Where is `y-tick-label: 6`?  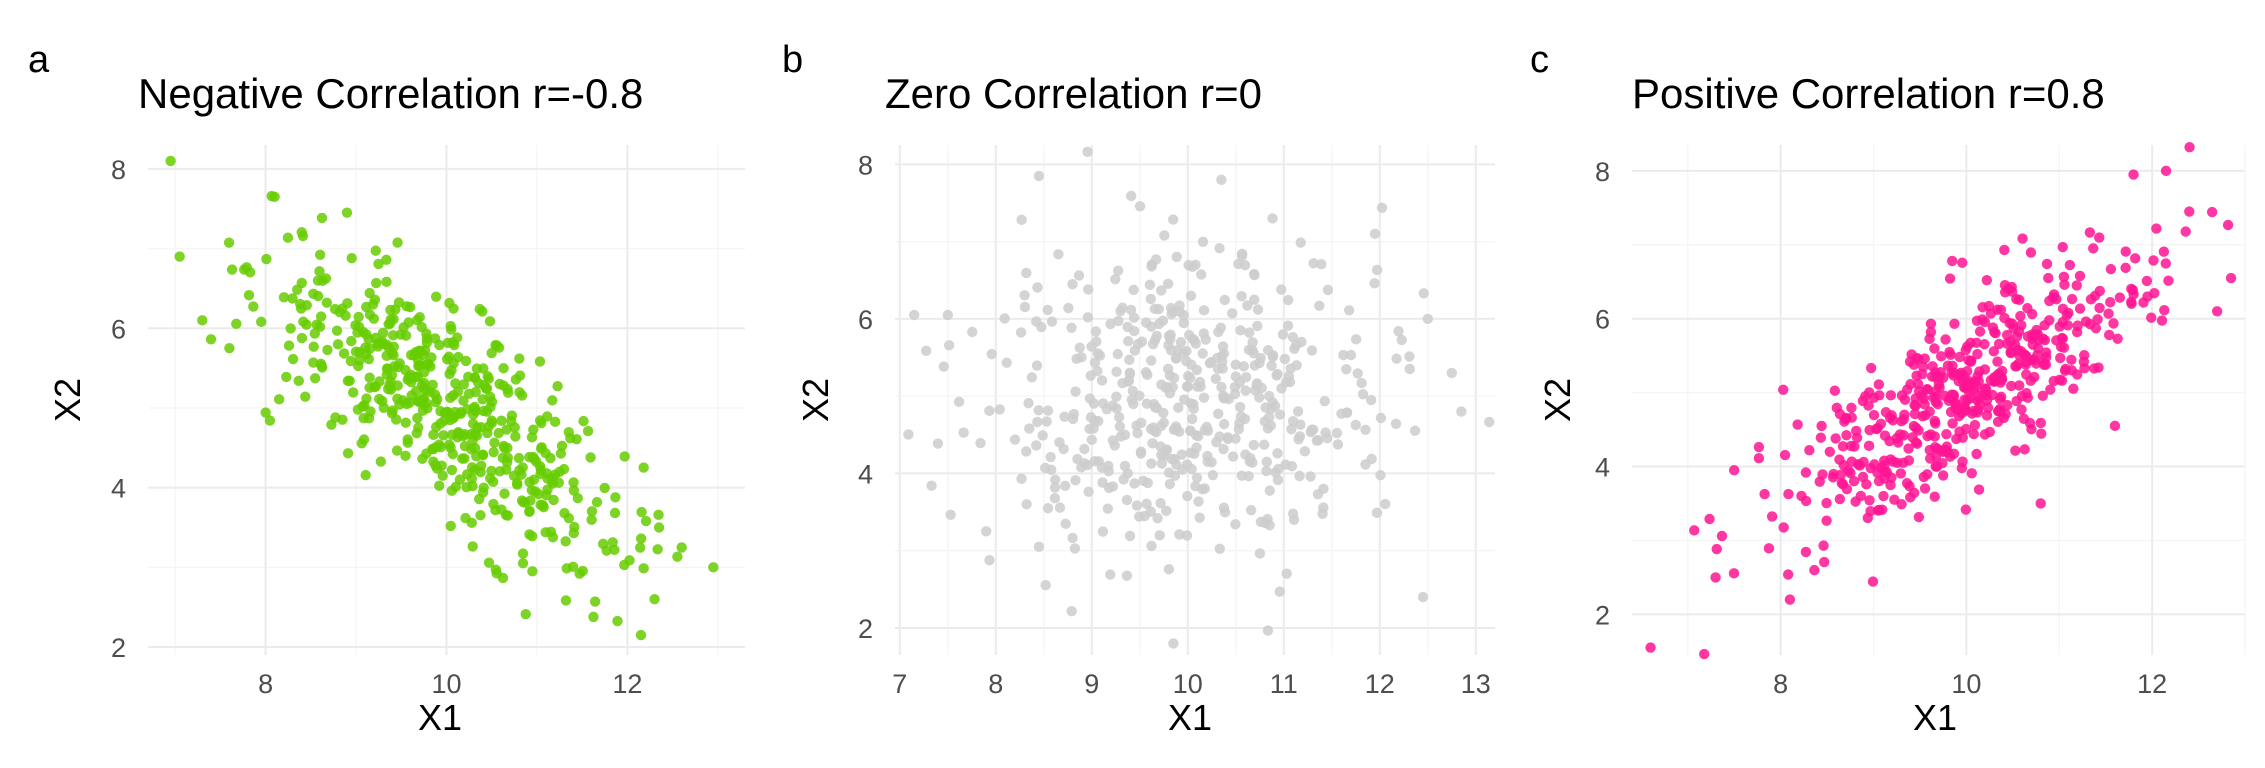 y-tick-label: 6 is located at coordinates (118, 329).